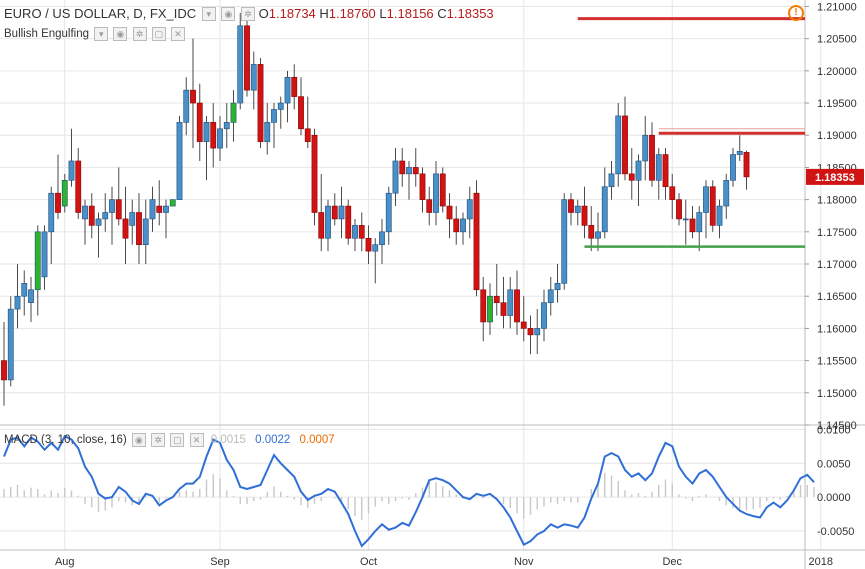 The width and height of the screenshot is (865, 569). Describe the element at coordinates (834, 464) in the screenshot. I see `macd-tick-label: 0.0050` at that location.